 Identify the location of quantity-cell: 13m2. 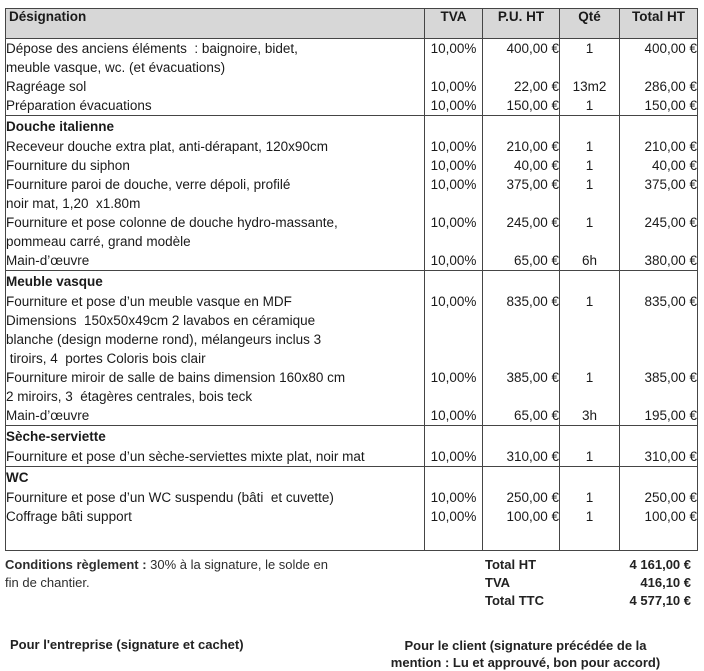
(589, 86).